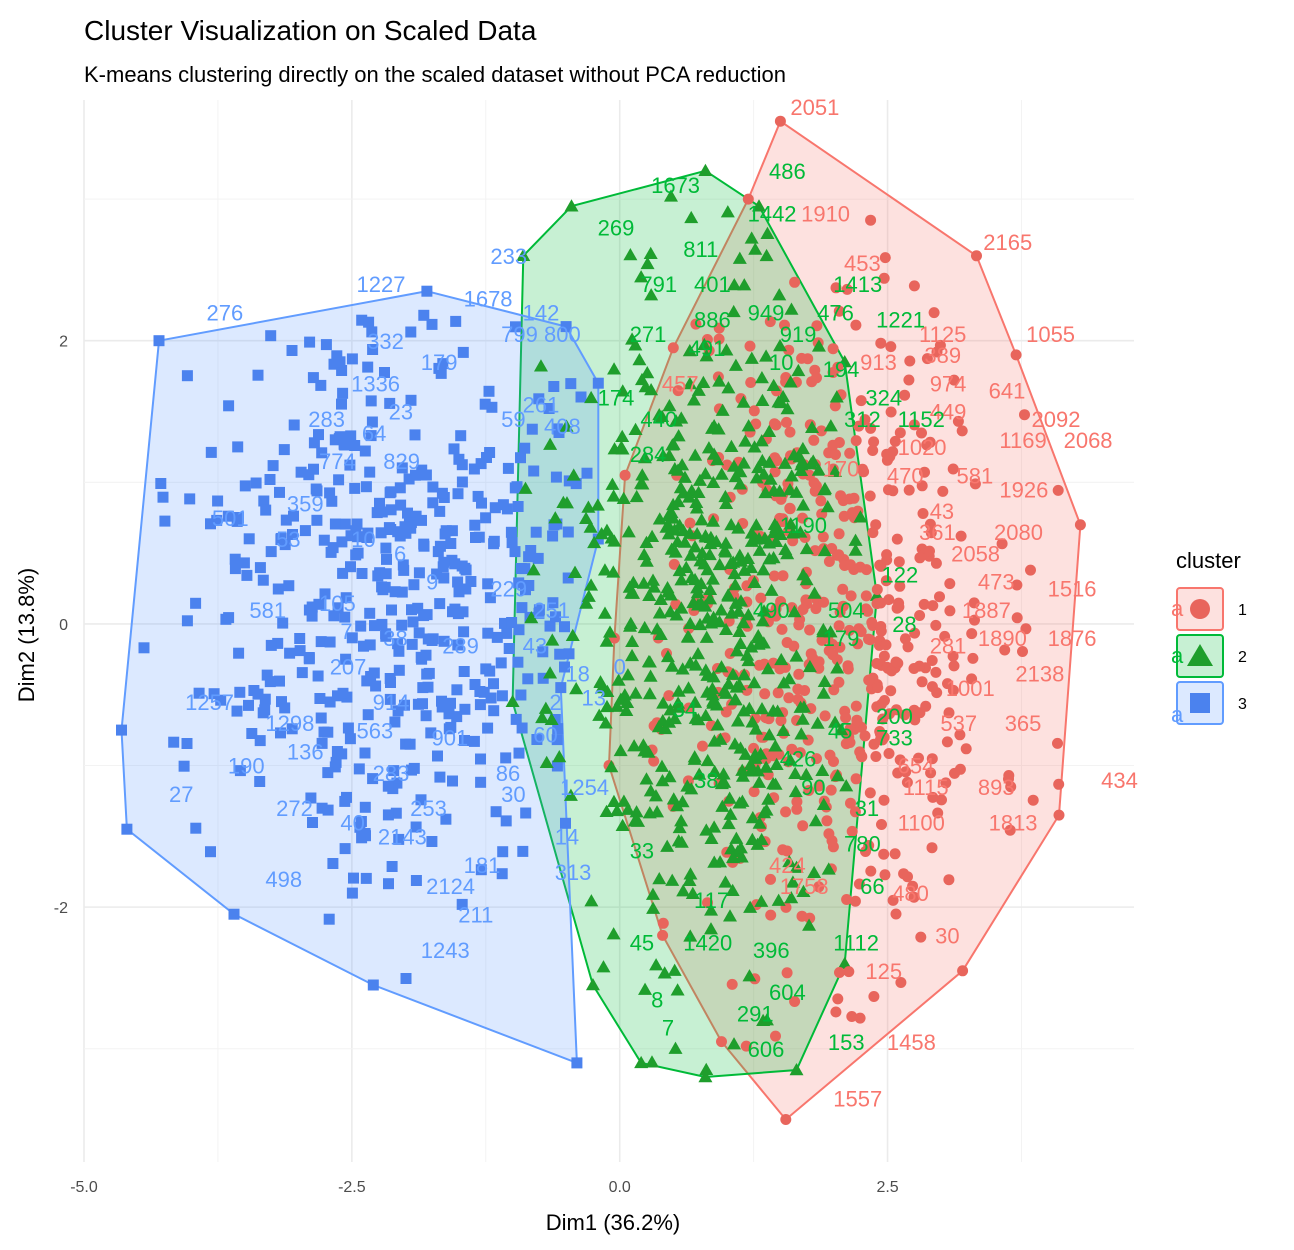 The width and height of the screenshot is (1294, 1250). Describe the element at coordinates (937, 532) in the screenshot. I see `point-label-cluster-1: 361` at that location.